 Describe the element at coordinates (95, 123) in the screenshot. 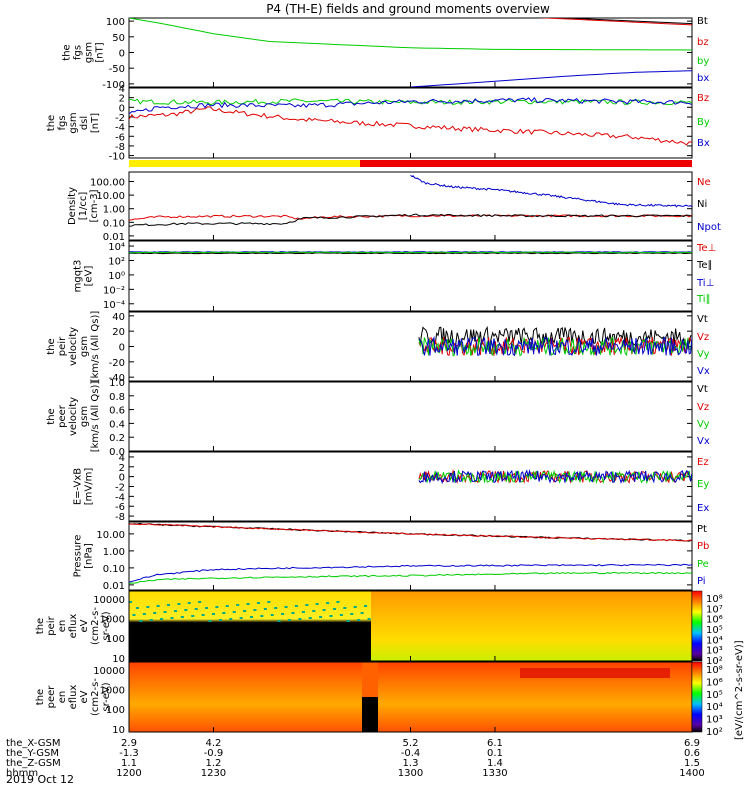

I see `y-axis-label: [nT]` at that location.